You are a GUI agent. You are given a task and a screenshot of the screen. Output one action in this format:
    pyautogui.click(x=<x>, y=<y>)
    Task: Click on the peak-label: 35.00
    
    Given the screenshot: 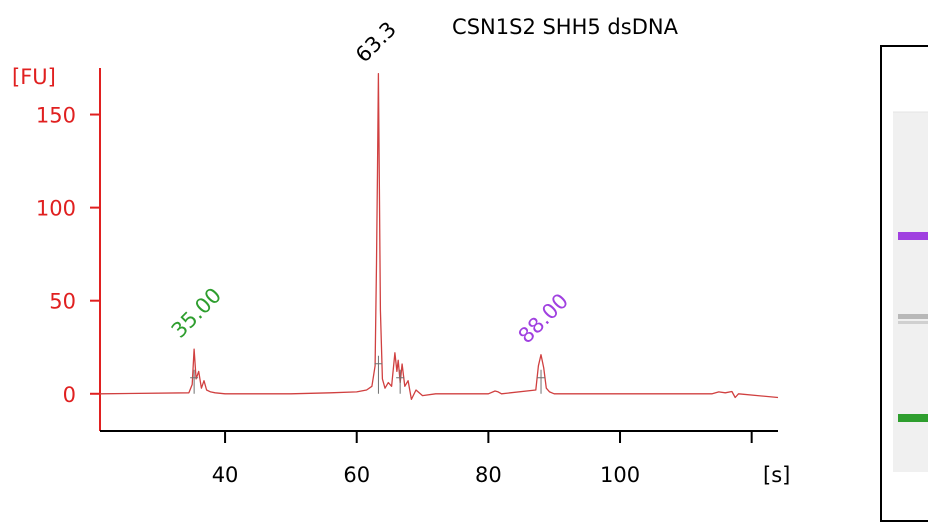 What is the action you would take?
    pyautogui.click(x=196, y=312)
    